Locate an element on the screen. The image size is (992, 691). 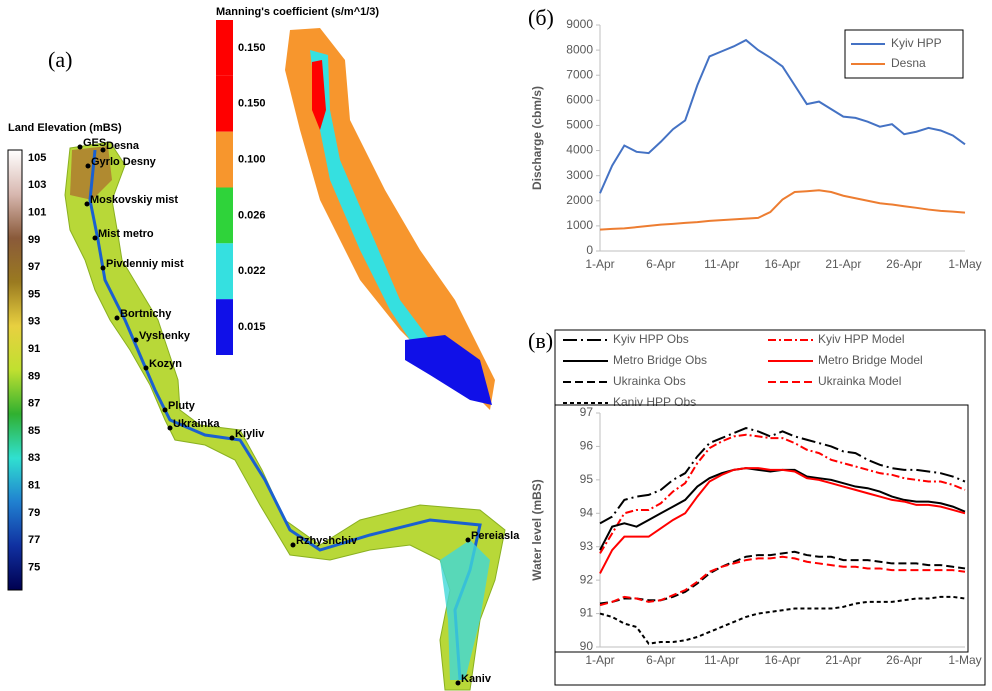
panel-label: (в) is located at coordinates (540, 340).